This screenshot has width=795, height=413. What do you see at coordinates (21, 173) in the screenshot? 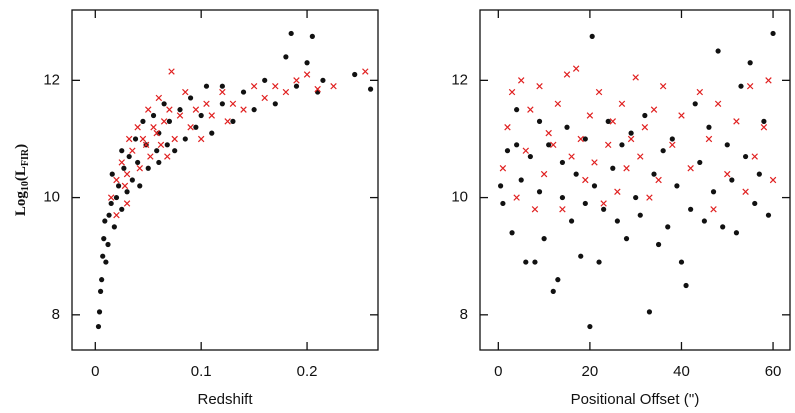
I see `label-part: (L` at bounding box center [21, 173].